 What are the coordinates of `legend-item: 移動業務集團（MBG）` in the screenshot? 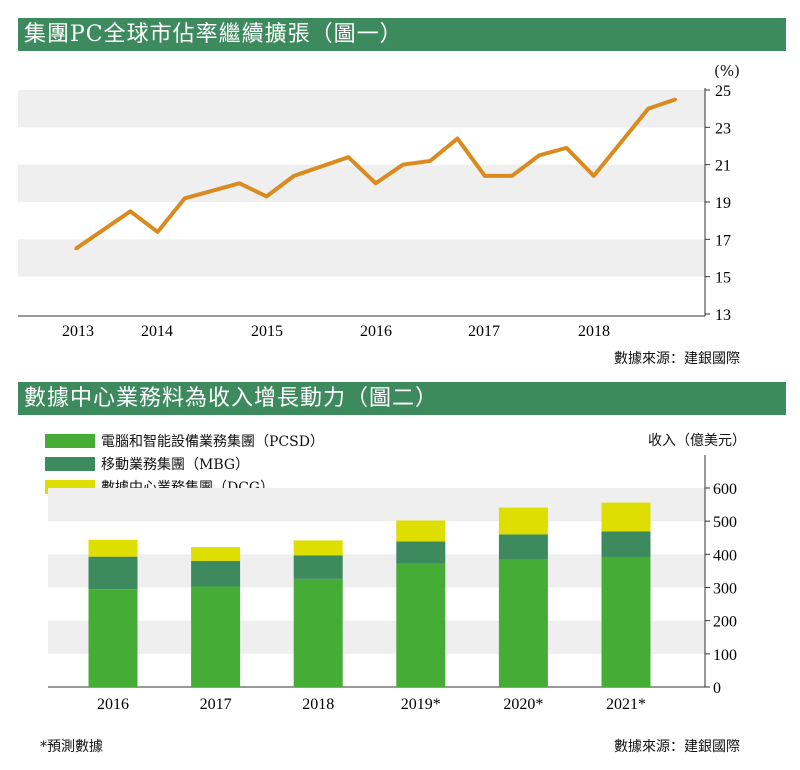 It's located at (147, 464).